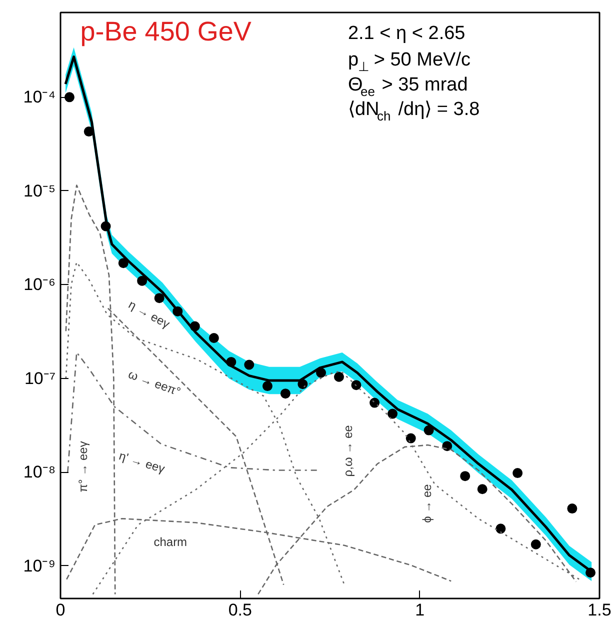 The image size is (611, 638). I want to click on y-tick-label: 10⁻⁶, so click(40, 284).